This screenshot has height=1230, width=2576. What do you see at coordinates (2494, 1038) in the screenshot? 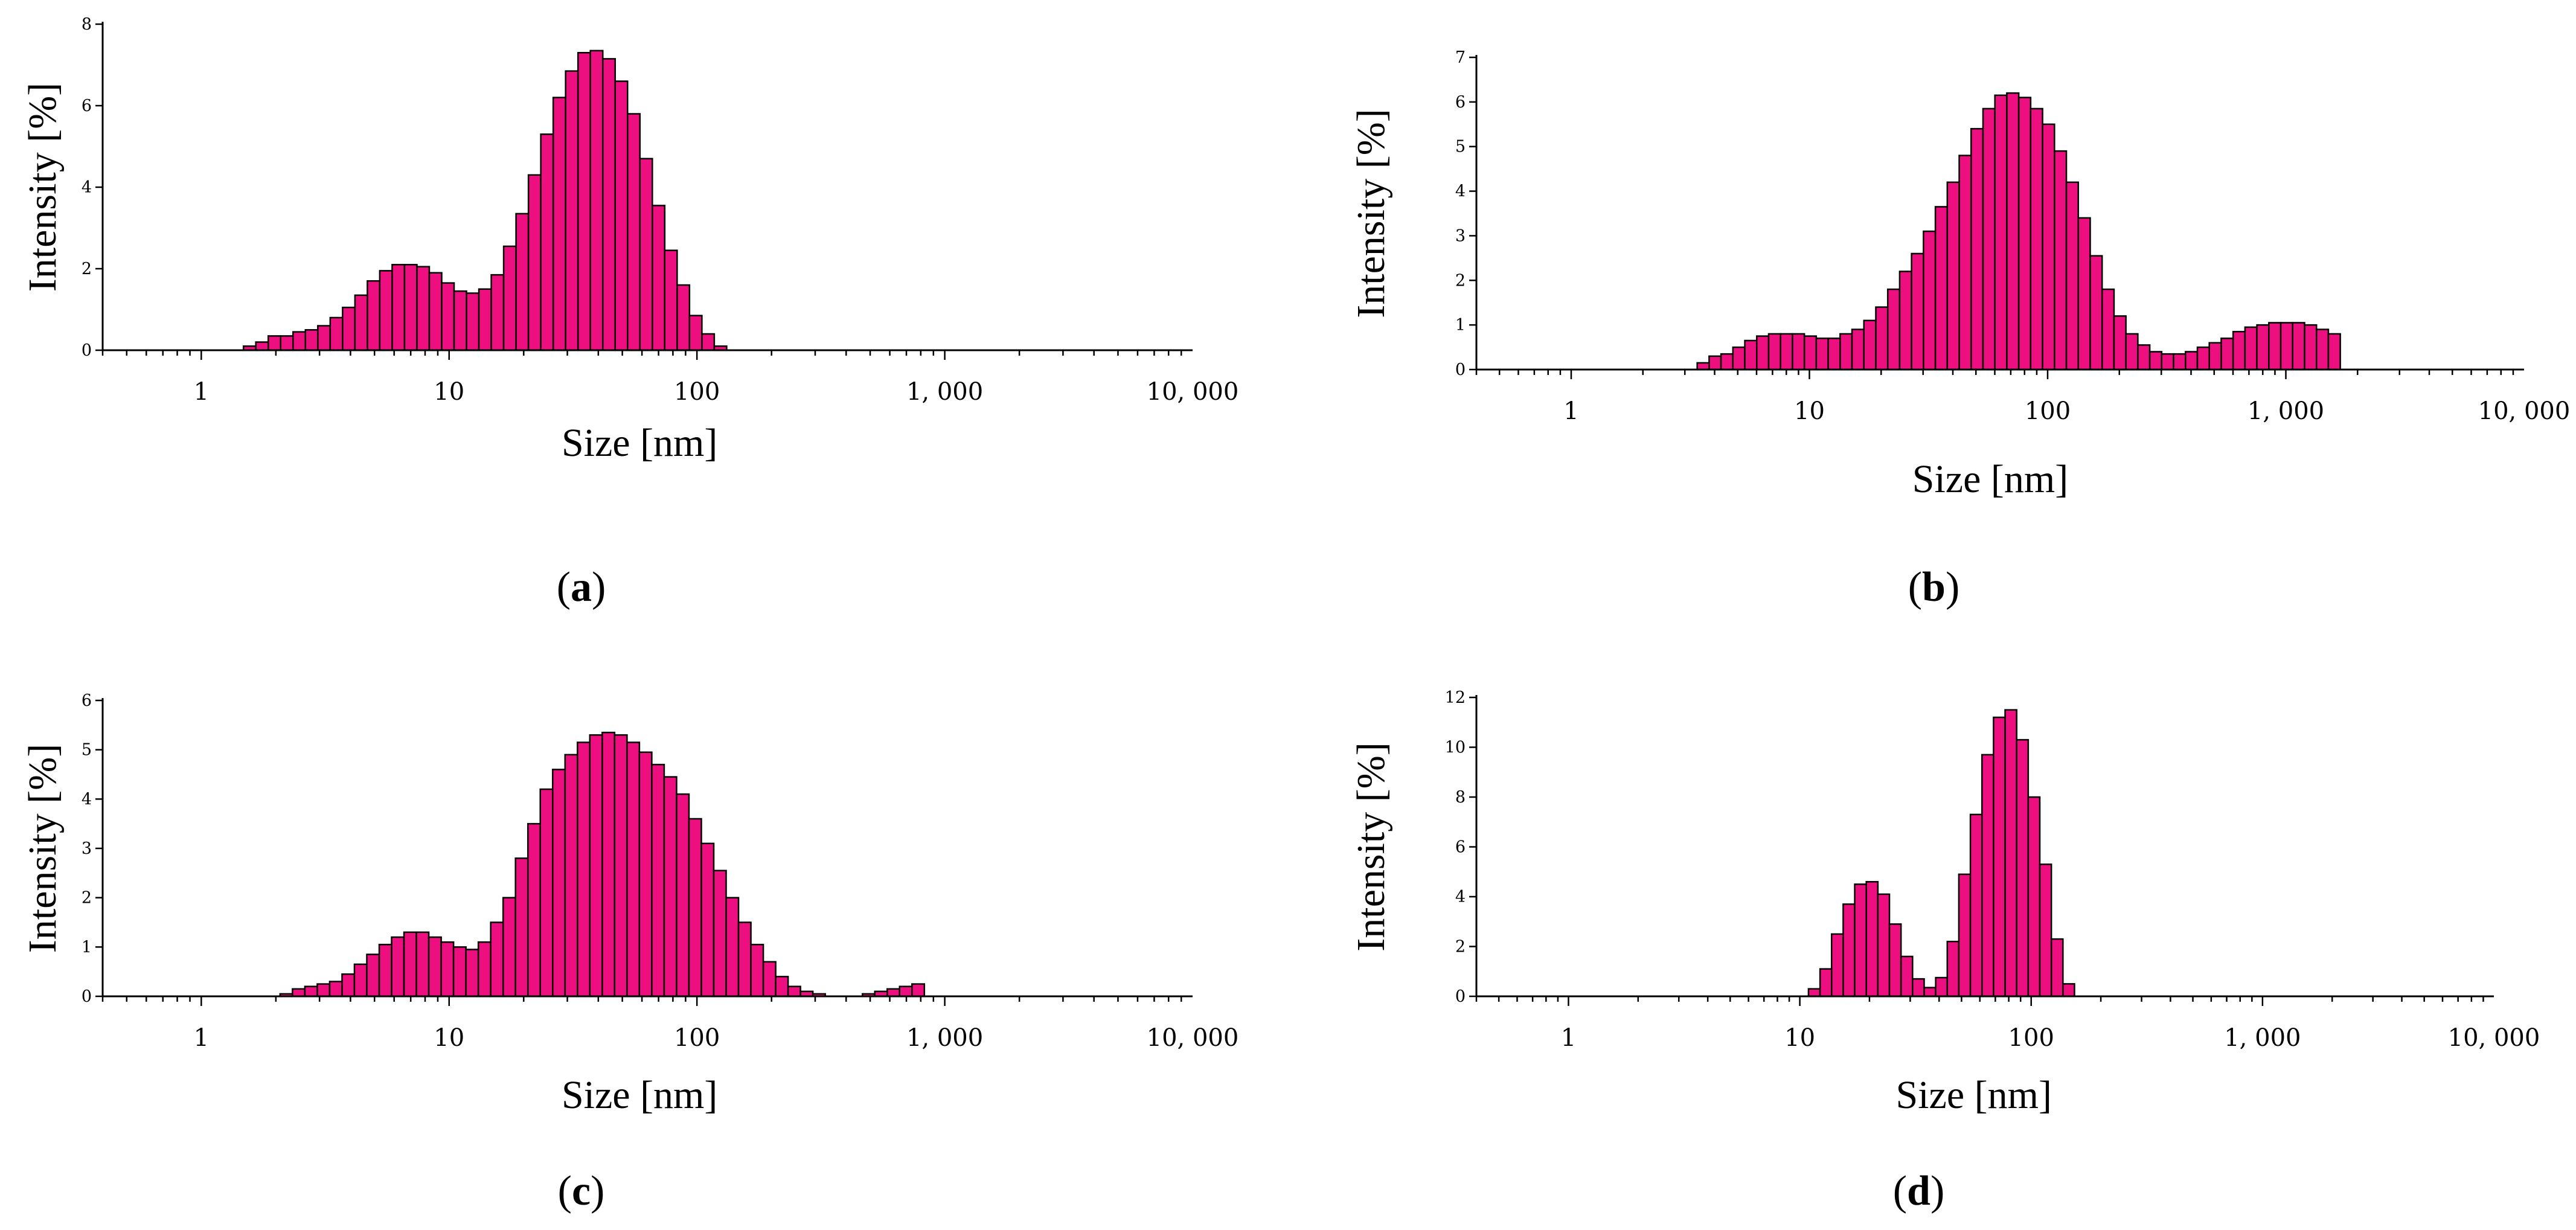
I see `panel-d-x-tick-label: 10, 000` at bounding box center [2494, 1038].